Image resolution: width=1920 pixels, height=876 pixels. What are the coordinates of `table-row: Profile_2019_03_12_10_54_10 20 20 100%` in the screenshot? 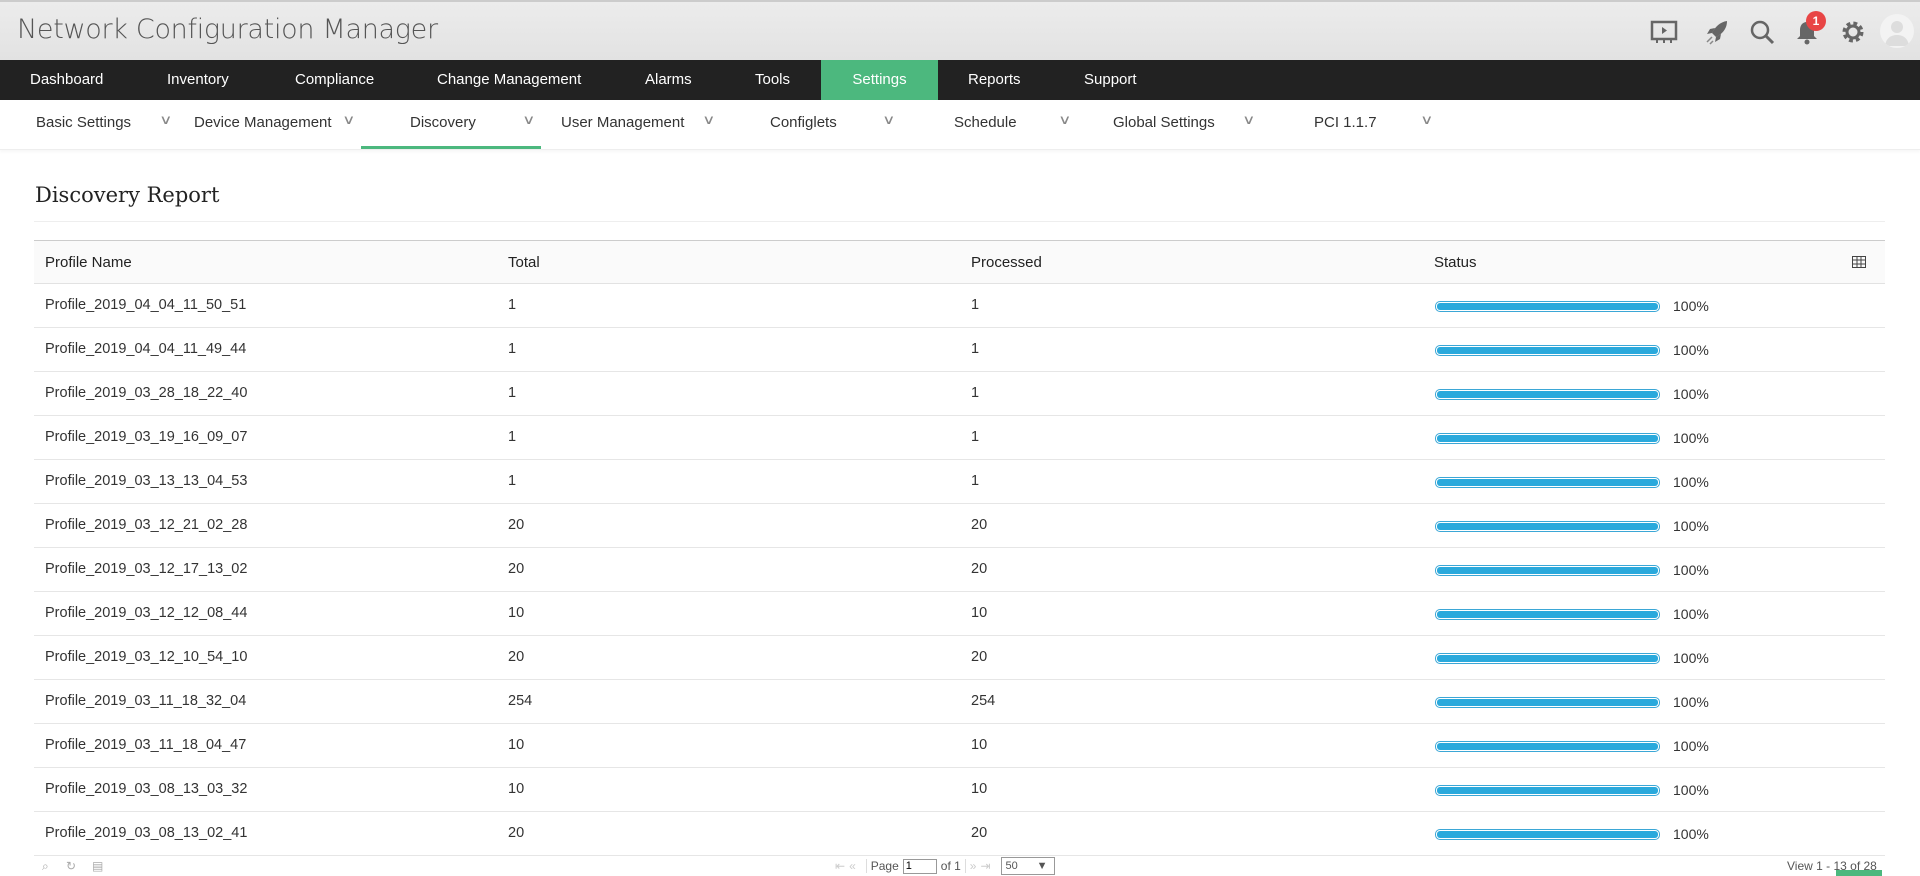 It's located at (959, 658).